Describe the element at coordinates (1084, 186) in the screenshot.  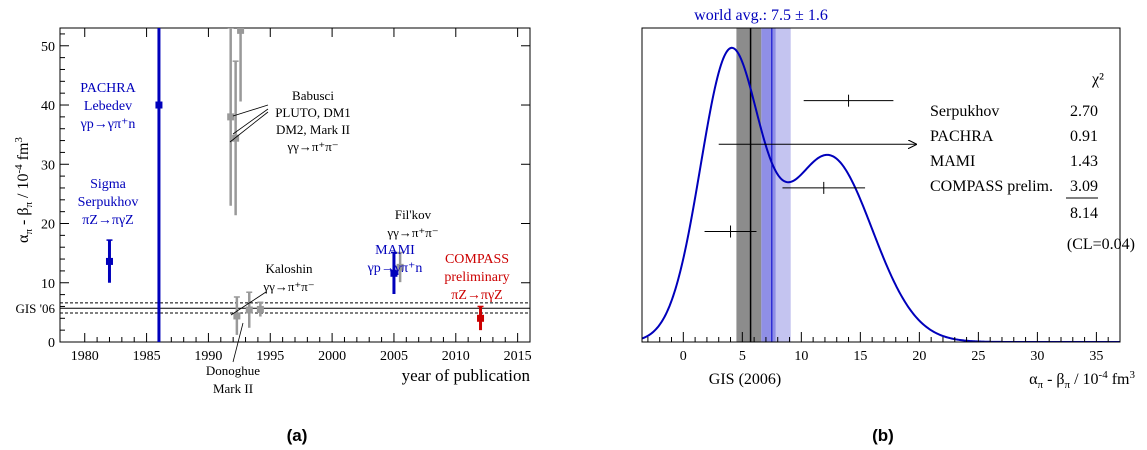
I see `chi2-value-compass: 3.09` at that location.